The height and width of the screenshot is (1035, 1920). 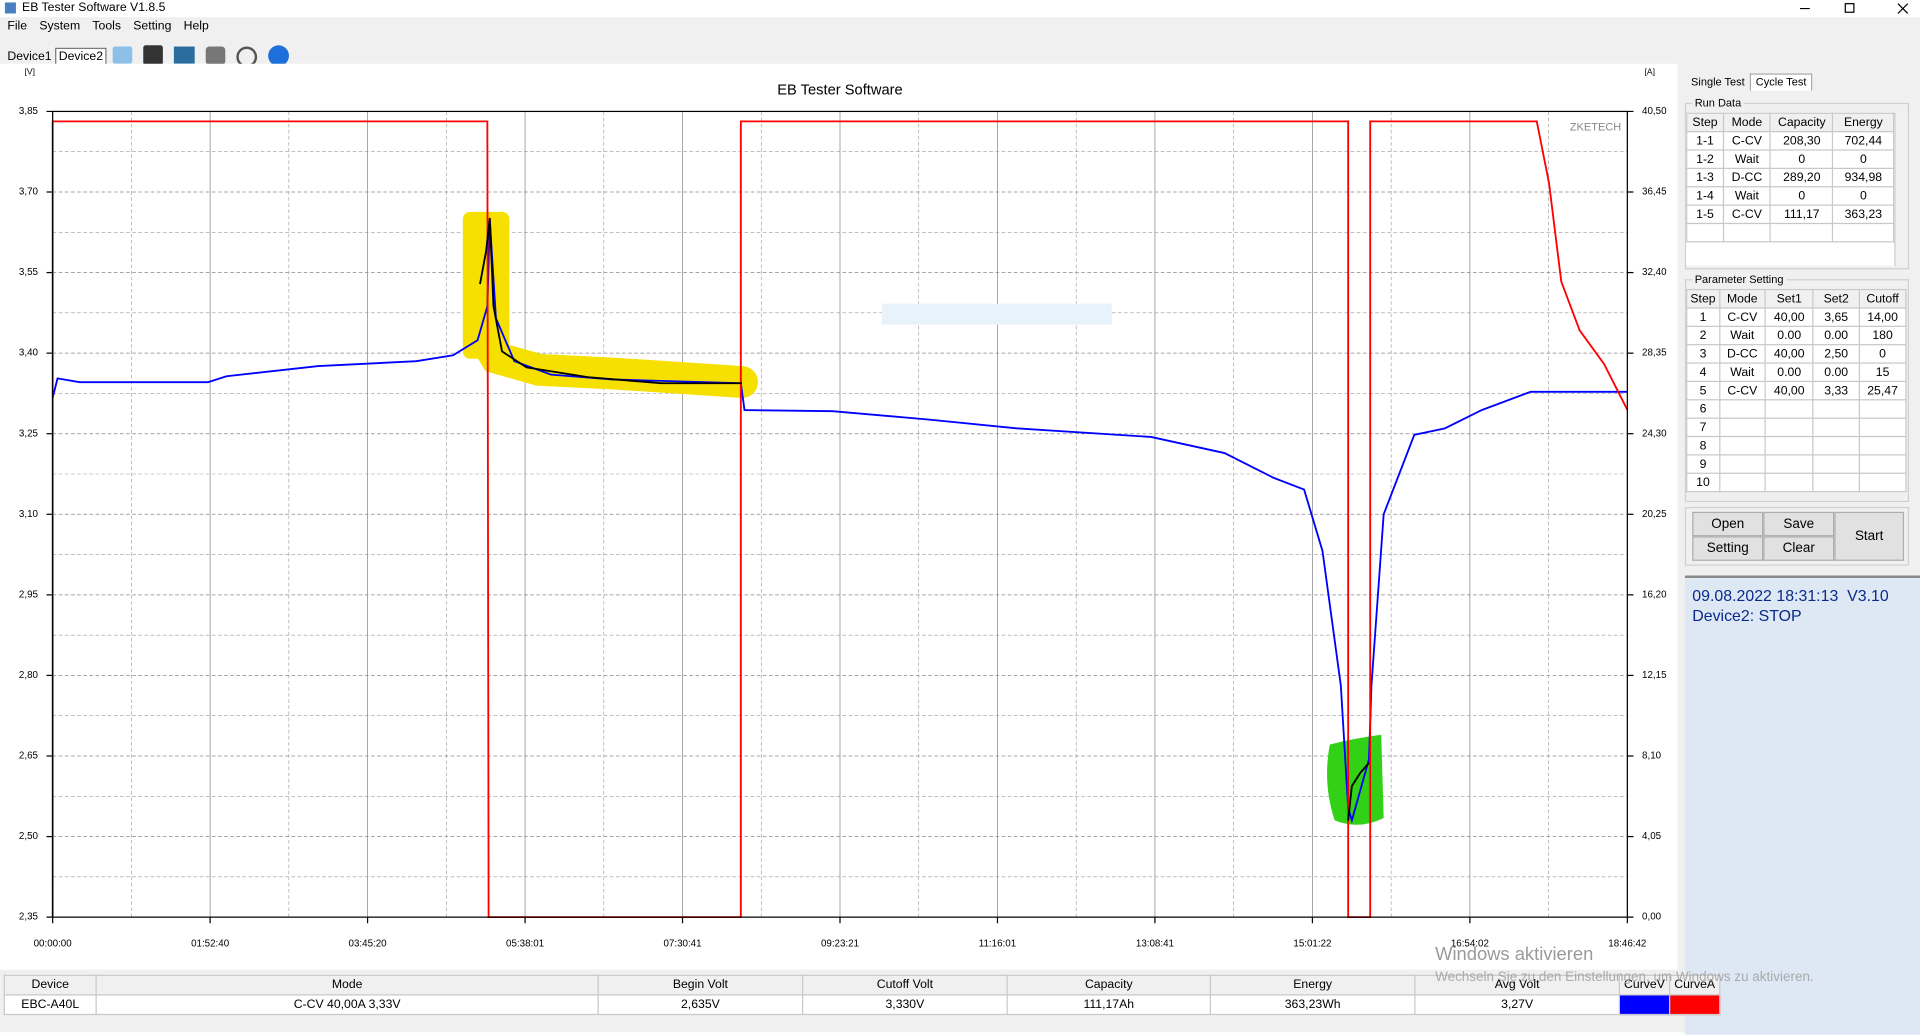 I want to click on tab: Cycle Test, so click(x=1781, y=82).